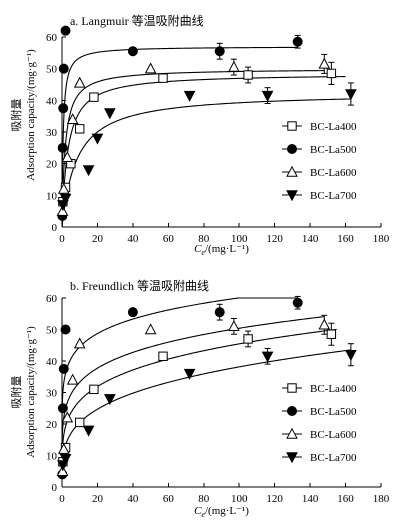 This screenshot has width=407, height=527. I want to click on legend-label: BC-La700, so click(333, 458).